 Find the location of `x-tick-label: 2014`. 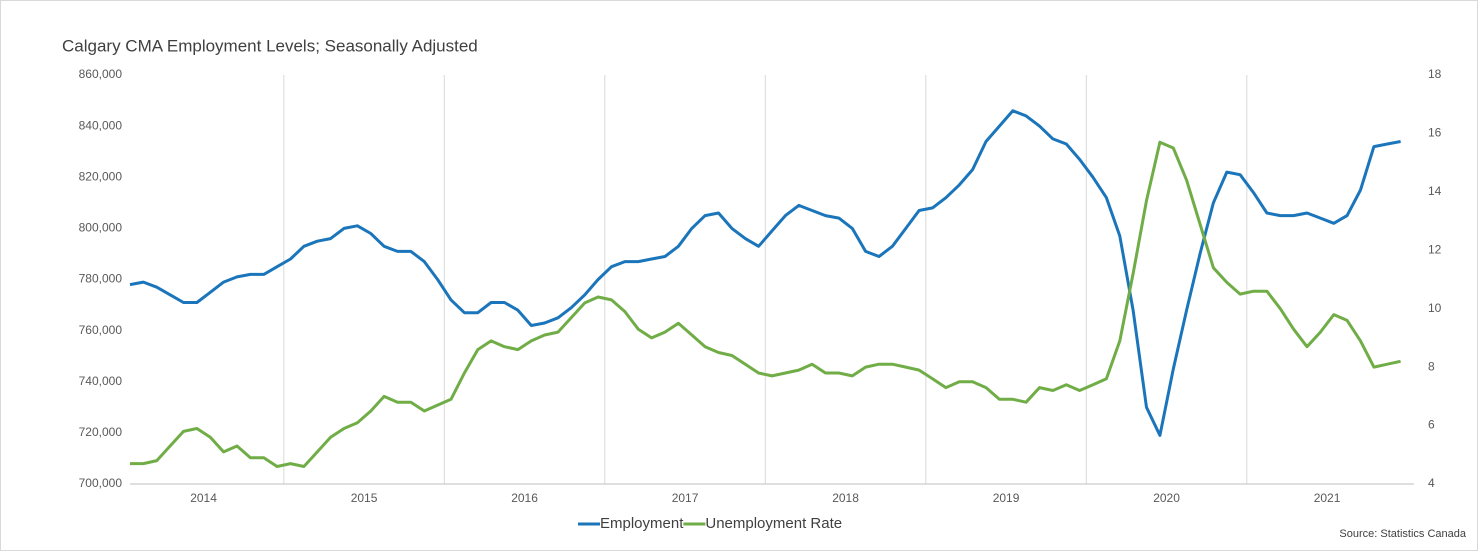

x-tick-label: 2014 is located at coordinates (203, 498).